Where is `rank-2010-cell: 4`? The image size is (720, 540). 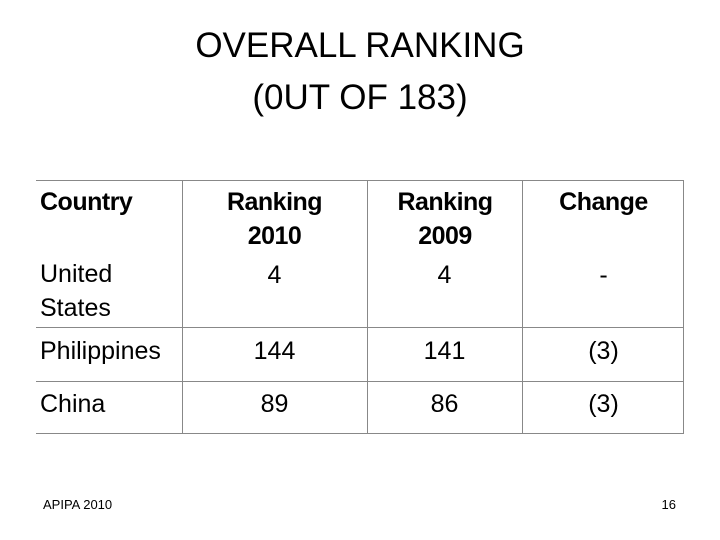
rank-2010-cell: 4 is located at coordinates (274, 275).